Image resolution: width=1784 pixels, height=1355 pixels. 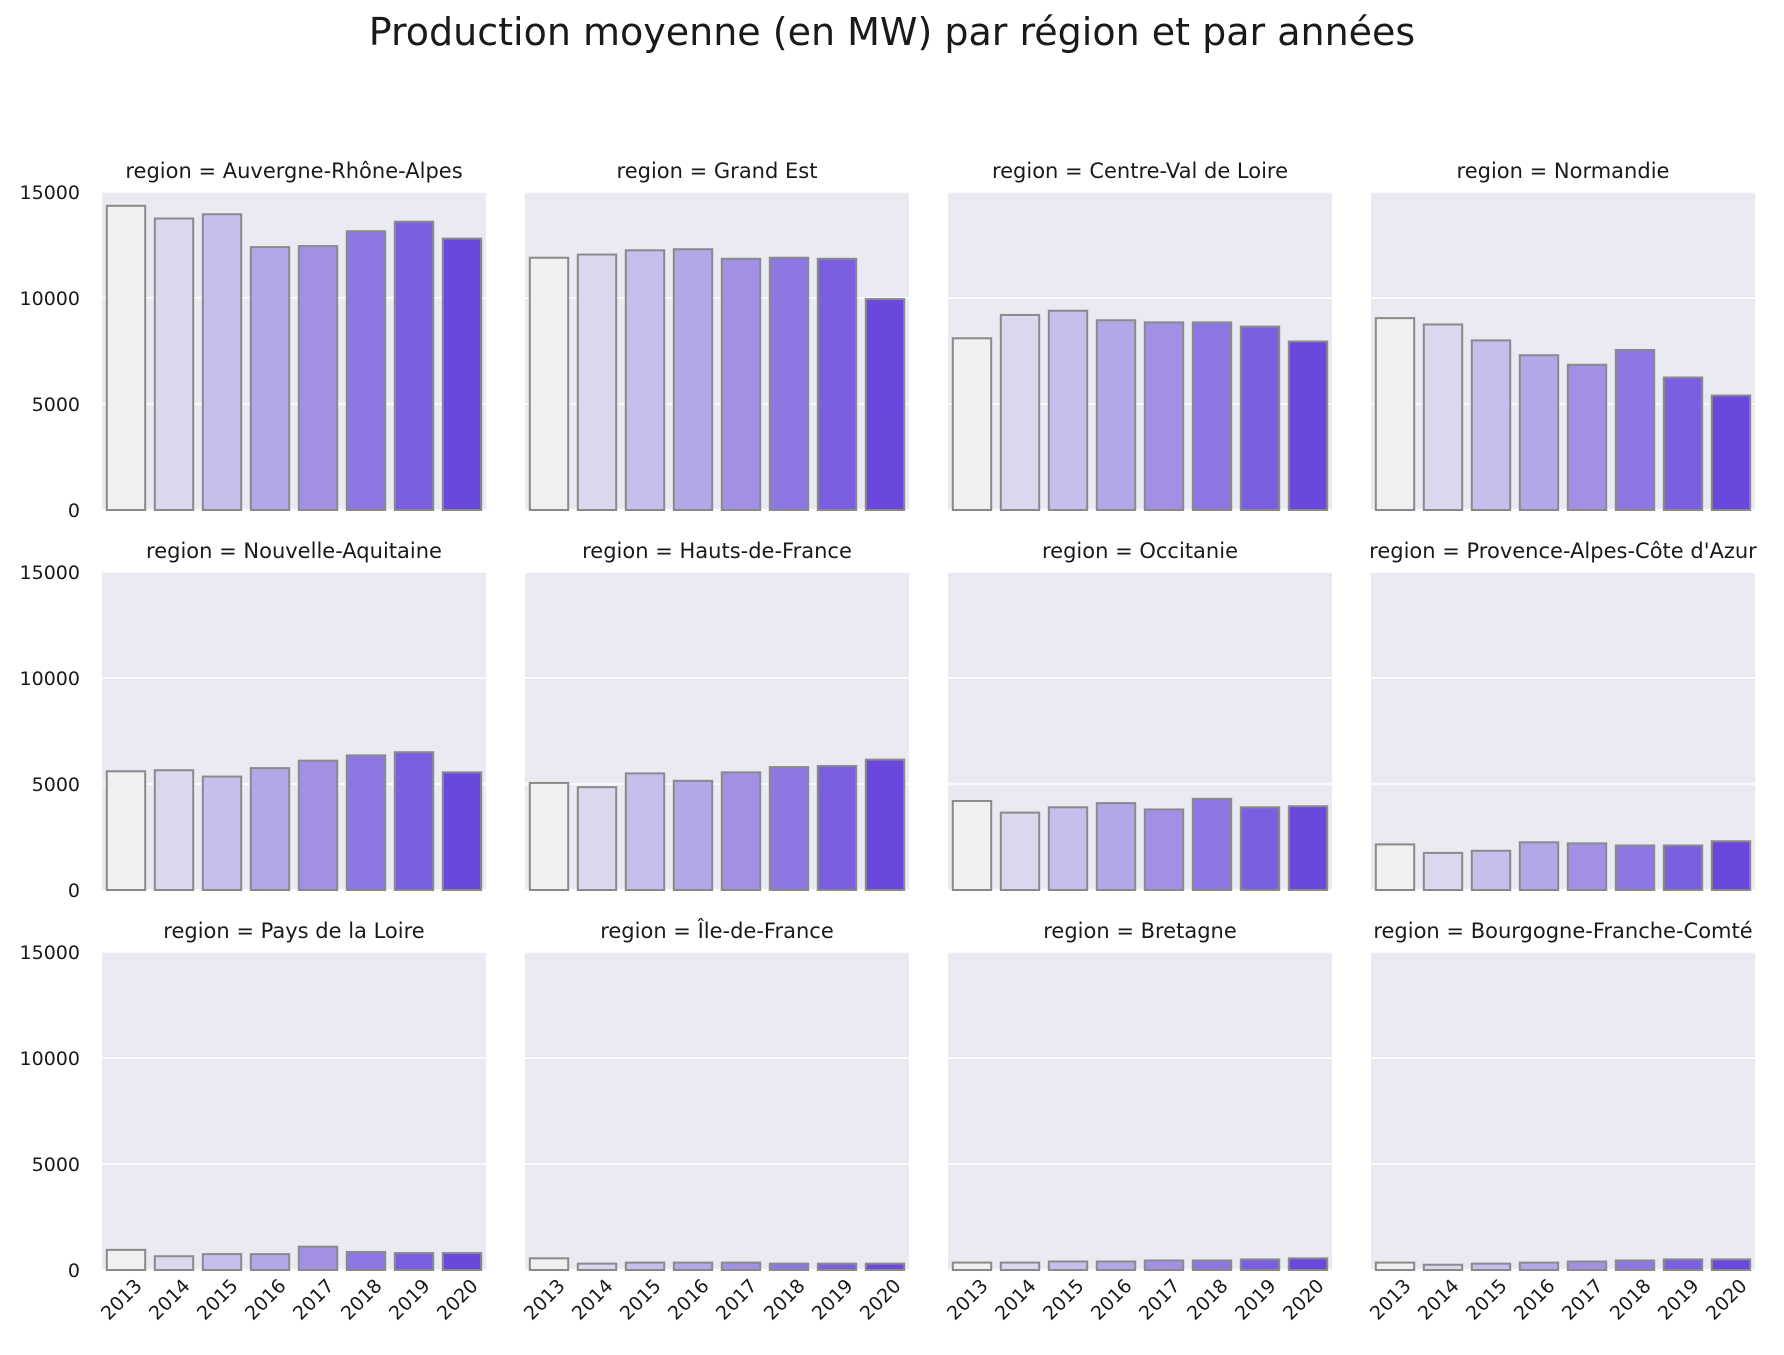 I want to click on panel-title: region = Nouvelle-Aquitaine, so click(x=294, y=551).